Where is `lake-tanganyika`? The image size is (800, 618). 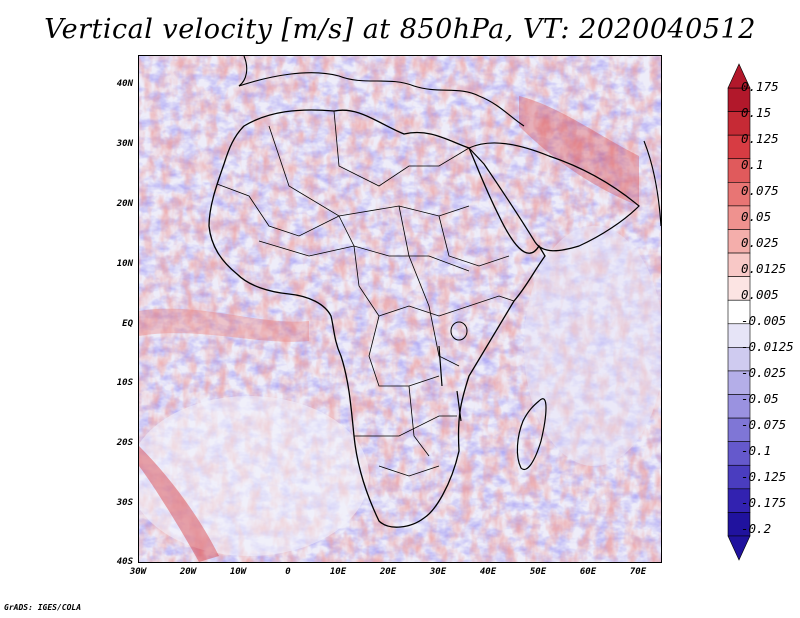
lake-tanganyika is located at coordinates (440, 366).